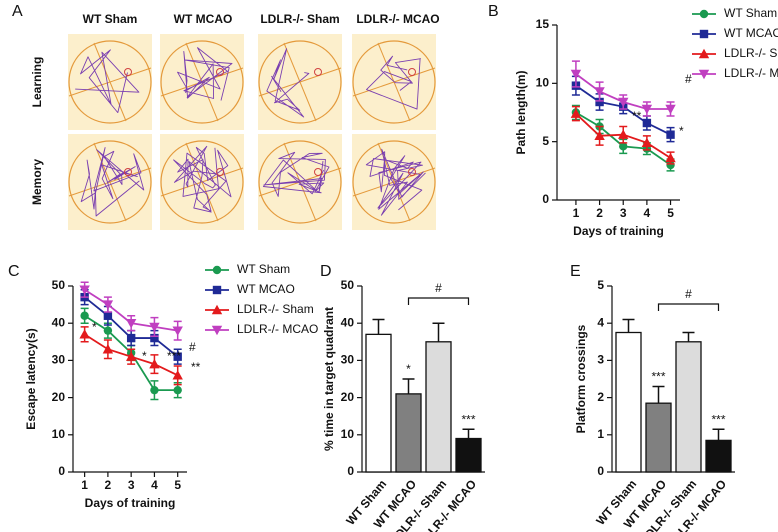  Describe the element at coordinates (600, 434) in the screenshot. I see `y-tick-label: 1` at that location.